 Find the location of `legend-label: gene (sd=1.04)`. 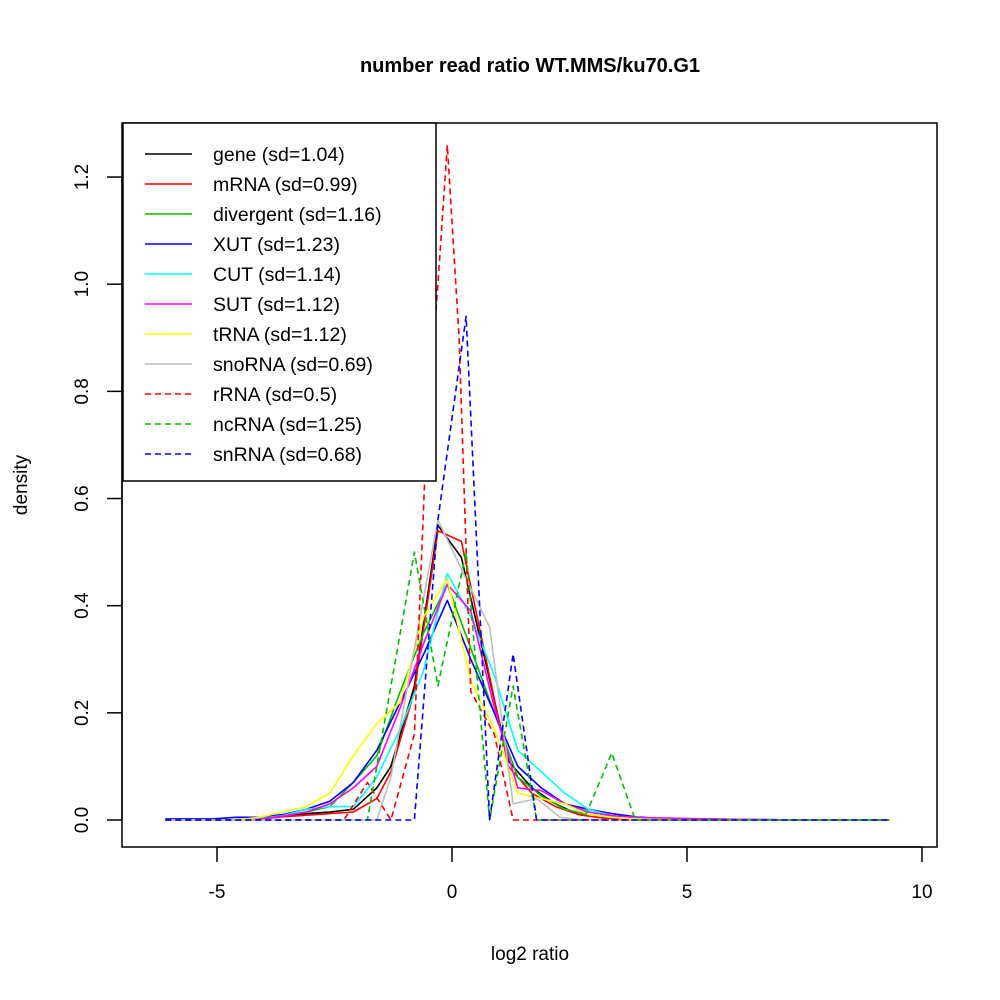

legend-label: gene (sd=1.04) is located at coordinates (279, 155).